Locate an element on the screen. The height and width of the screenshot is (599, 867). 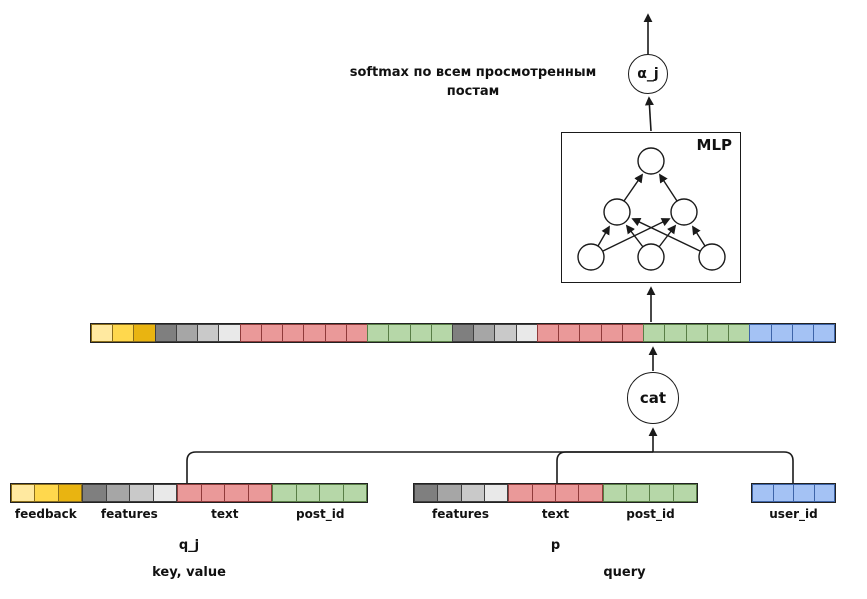
user-id-section-labels: user_id is located at coordinates (793, 514).